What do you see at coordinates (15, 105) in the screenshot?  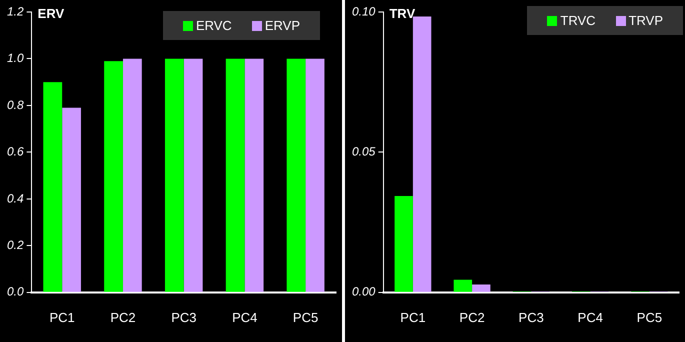 I see `y-tick-label: 0.8` at bounding box center [15, 105].